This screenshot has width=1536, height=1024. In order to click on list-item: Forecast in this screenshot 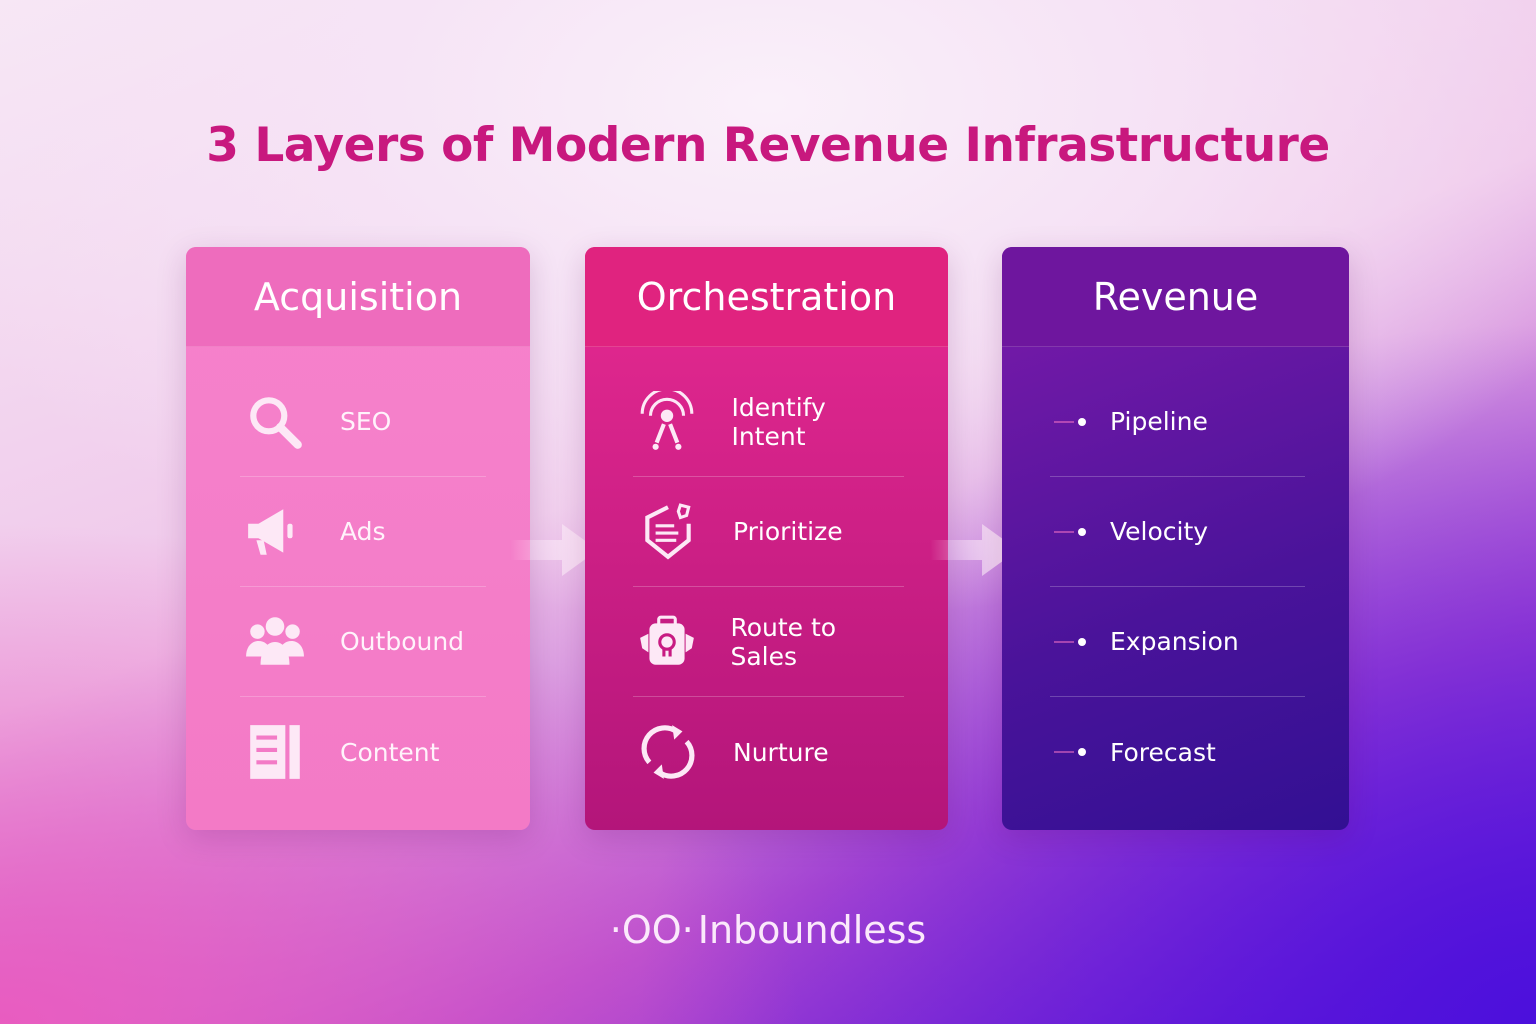, I will do `click(1177, 752)`.